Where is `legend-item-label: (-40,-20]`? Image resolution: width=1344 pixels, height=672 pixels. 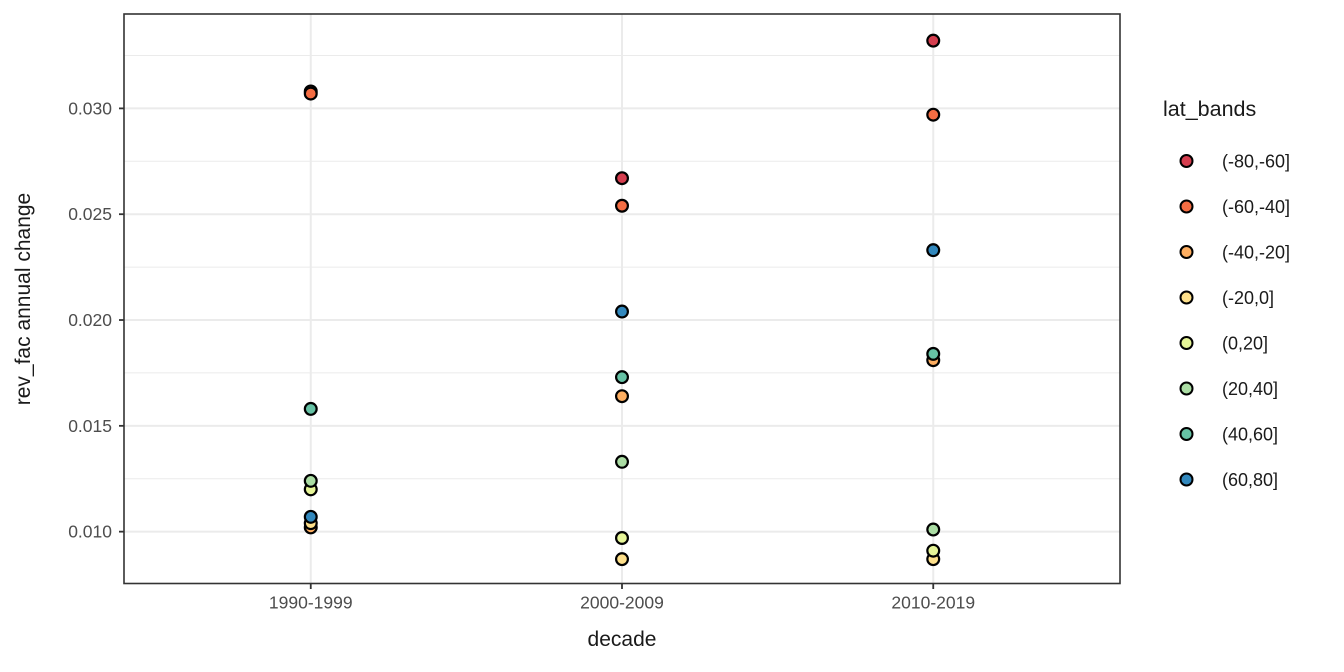
legend-item-label: (-40,-20] is located at coordinates (1256, 253).